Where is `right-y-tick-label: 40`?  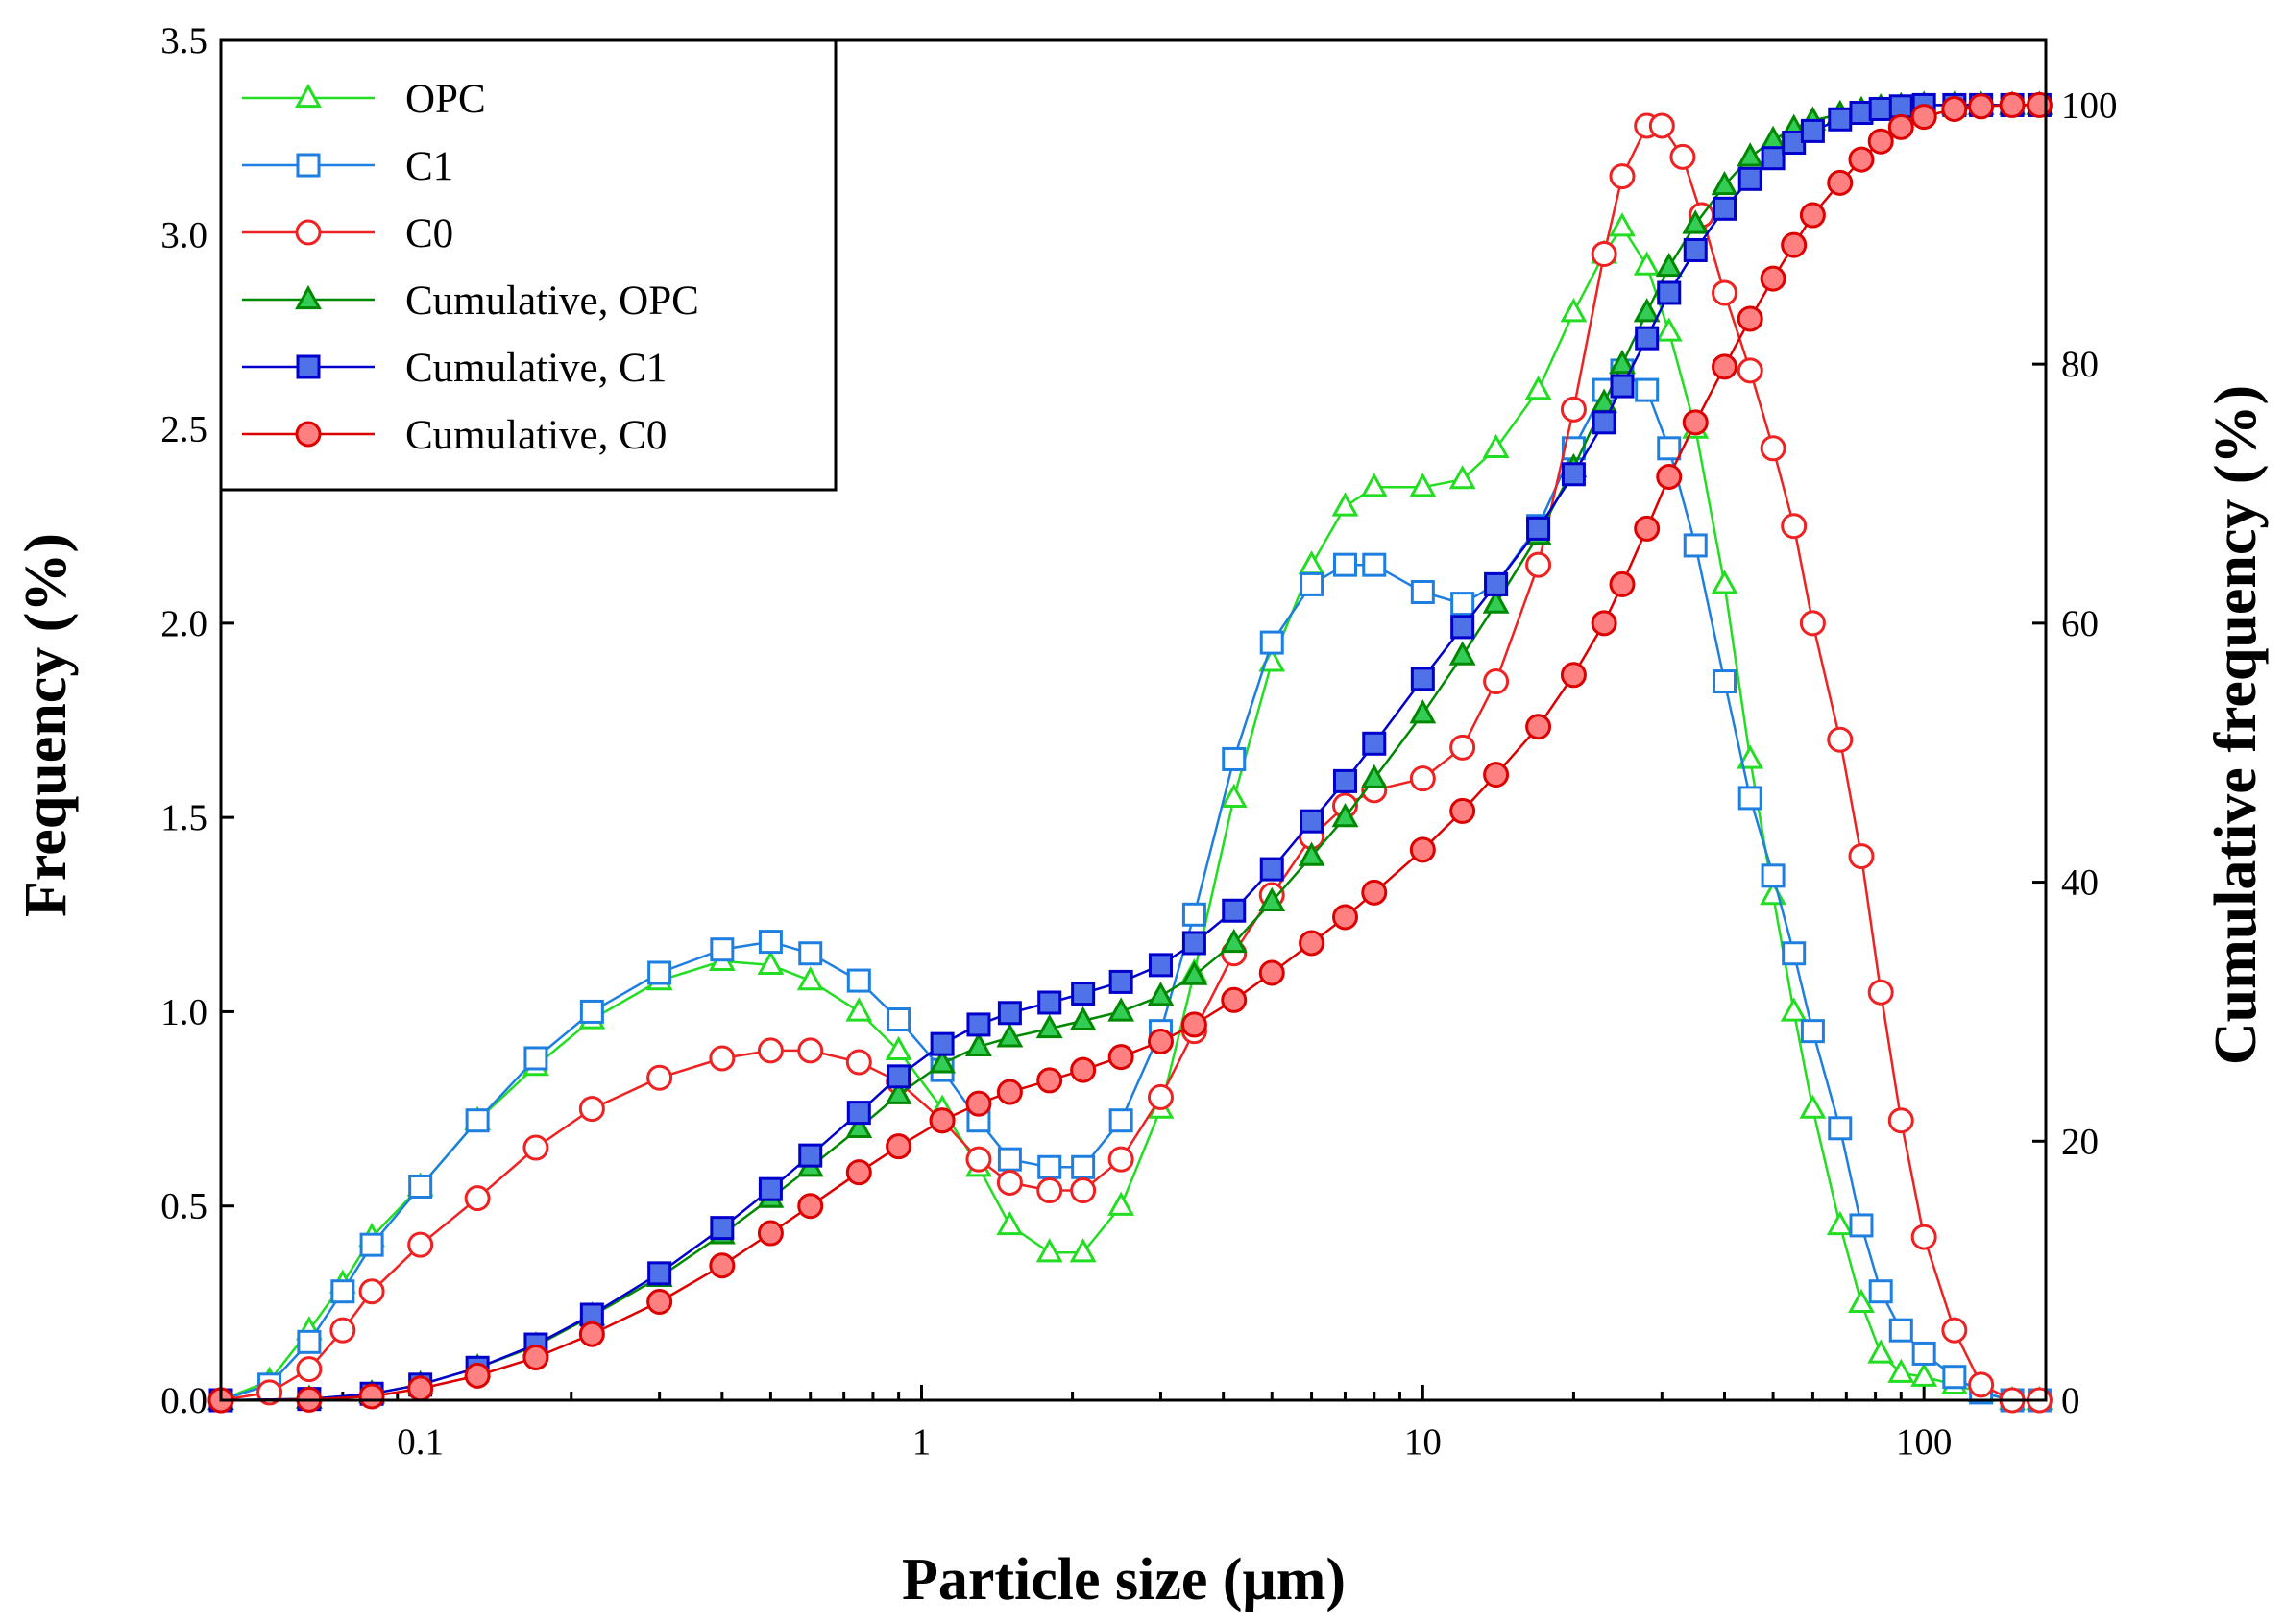
right-y-tick-label: 40 is located at coordinates (2080, 883).